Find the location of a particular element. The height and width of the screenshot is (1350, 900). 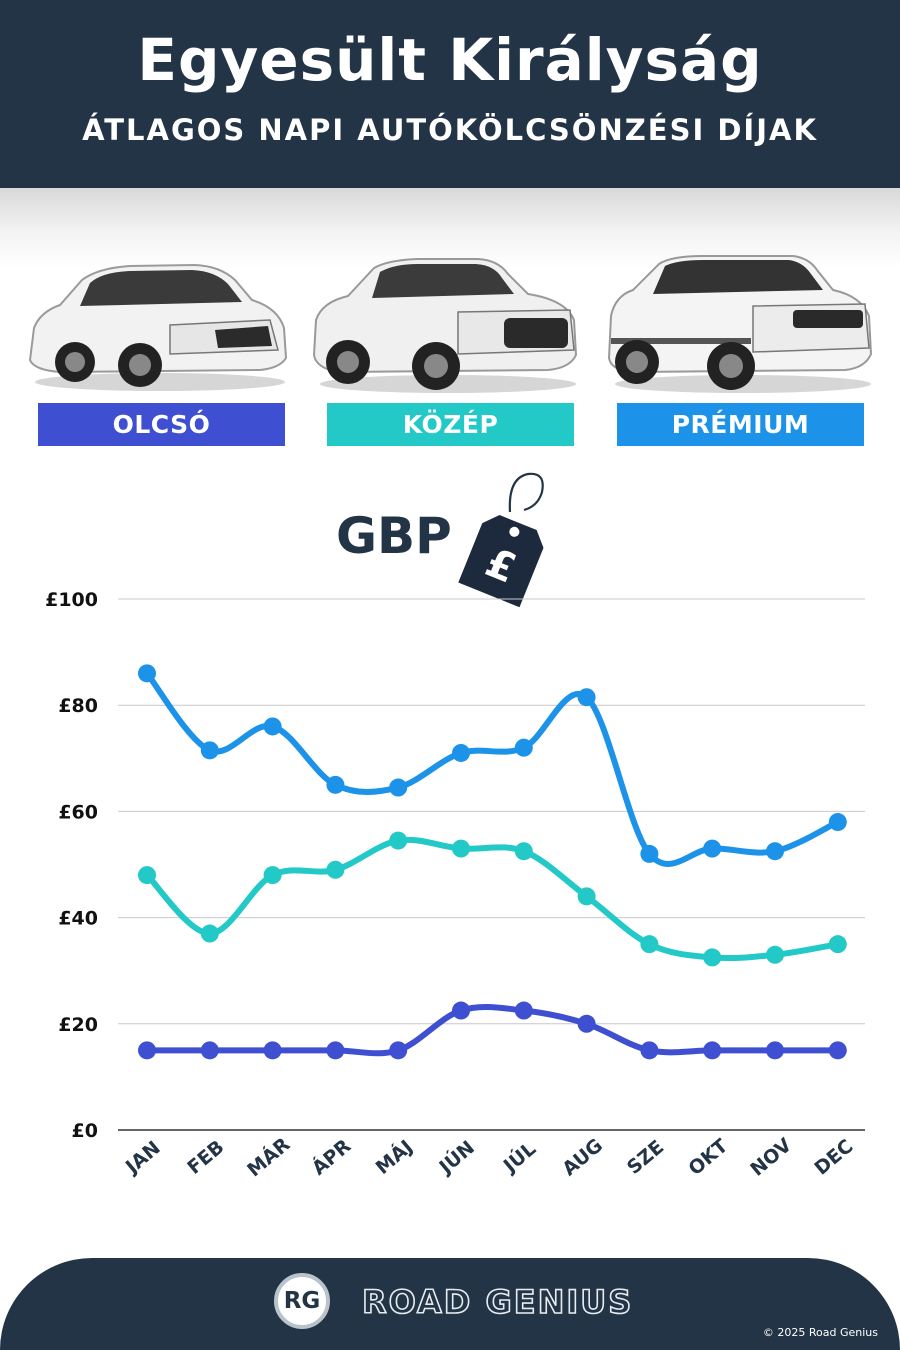

x-tick-label: JÚL is located at coordinates (518, 1157).